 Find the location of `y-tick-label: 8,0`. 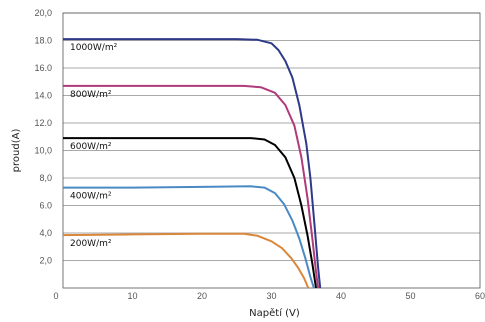

y-tick-label: 8,0 is located at coordinates (45, 178).